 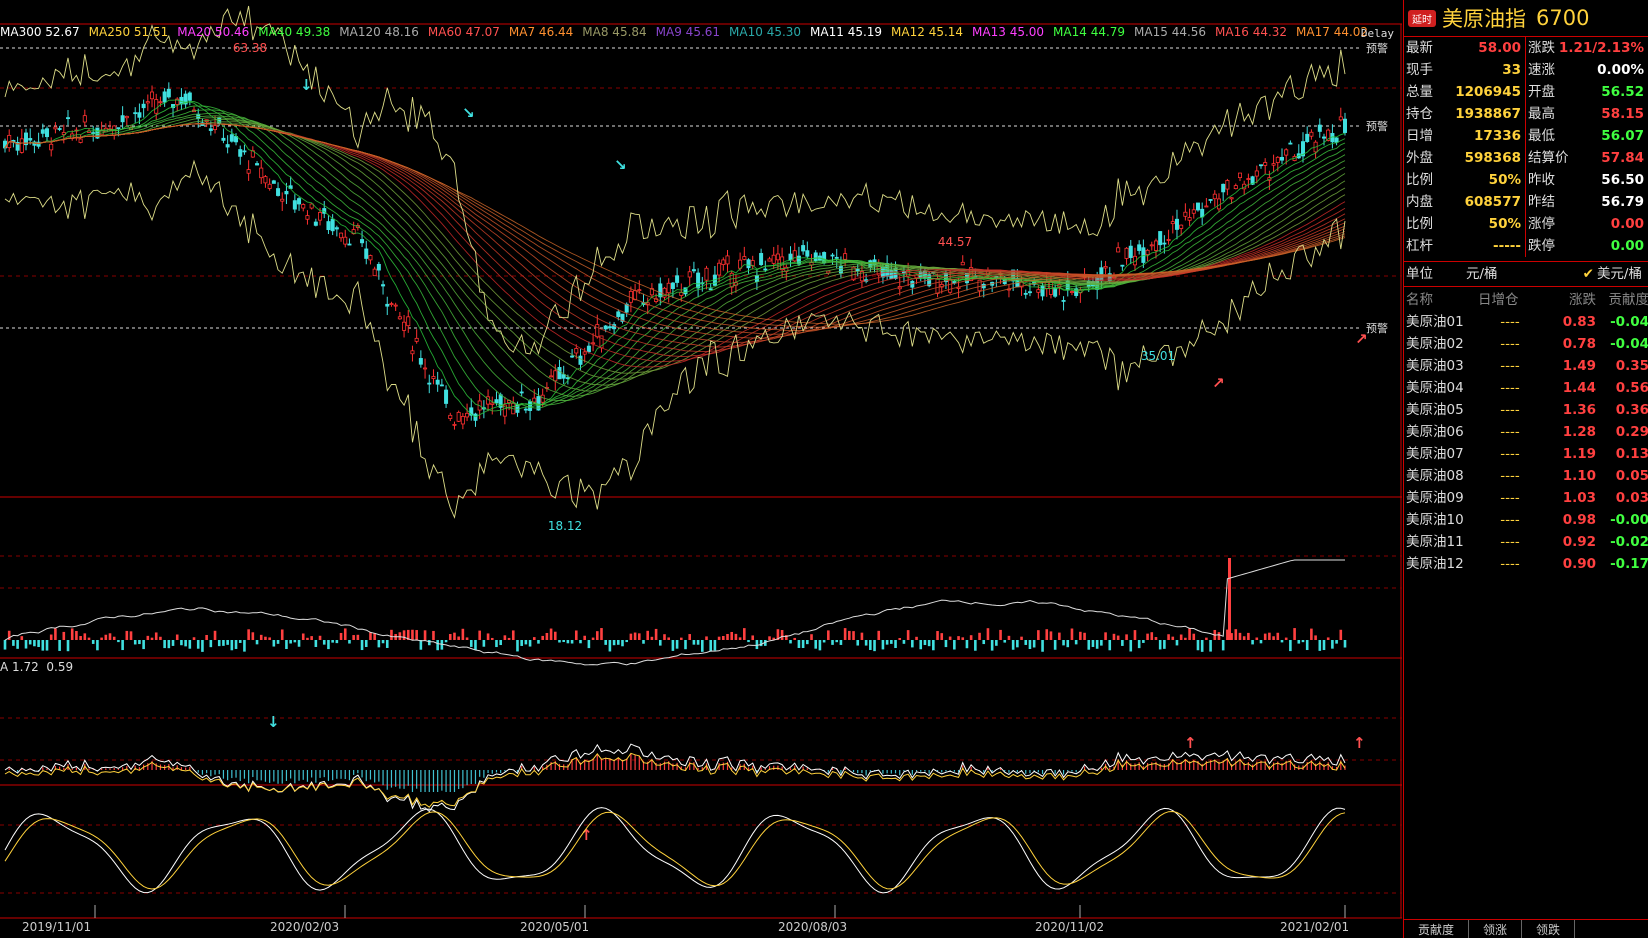 What do you see at coordinates (213, 32) in the screenshot?
I see `ma-legend-item: MA20 50.46` at bounding box center [213, 32].